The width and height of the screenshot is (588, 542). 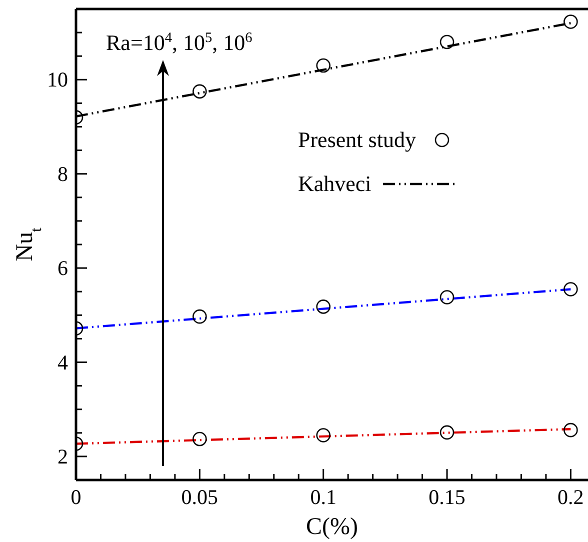 I want to click on x-tick-label: 0, so click(x=76, y=497).